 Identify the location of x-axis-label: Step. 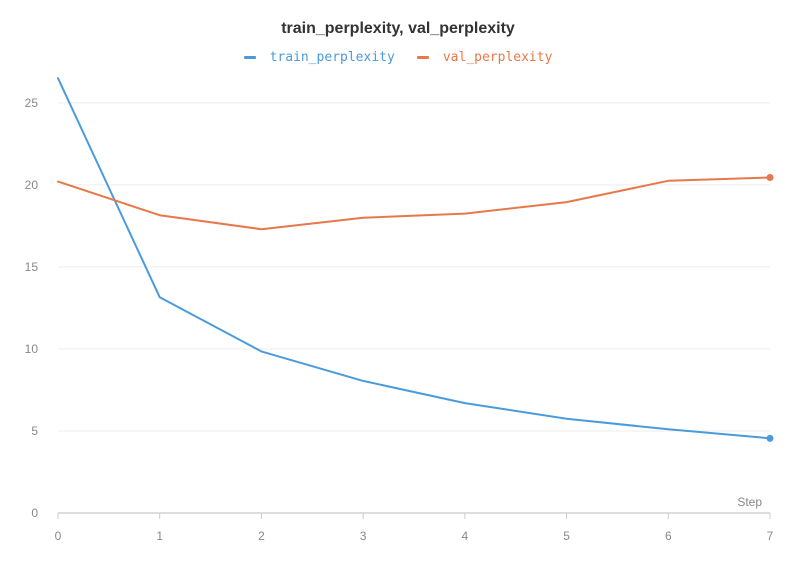
(749, 502).